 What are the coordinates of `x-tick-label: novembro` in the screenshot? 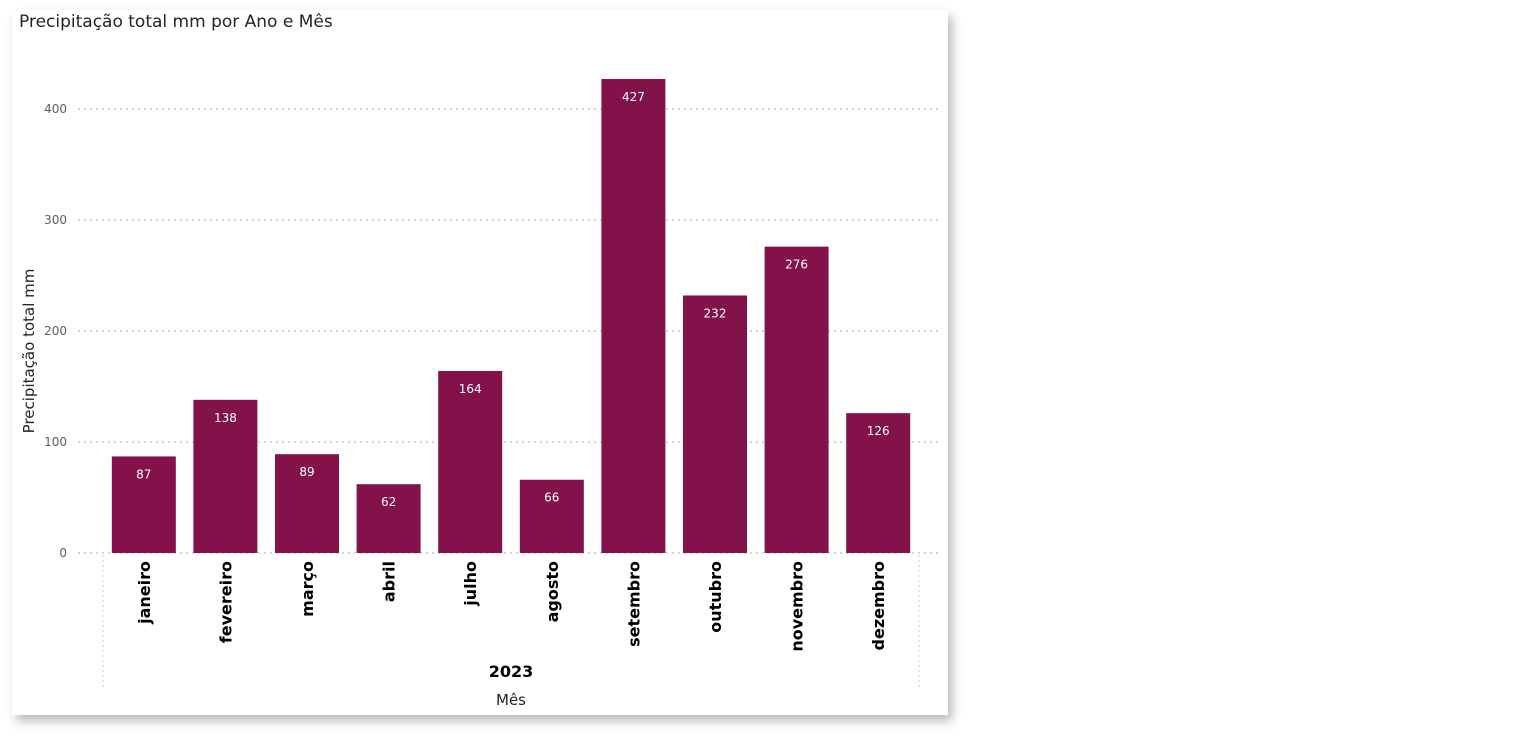 It's located at (797, 606).